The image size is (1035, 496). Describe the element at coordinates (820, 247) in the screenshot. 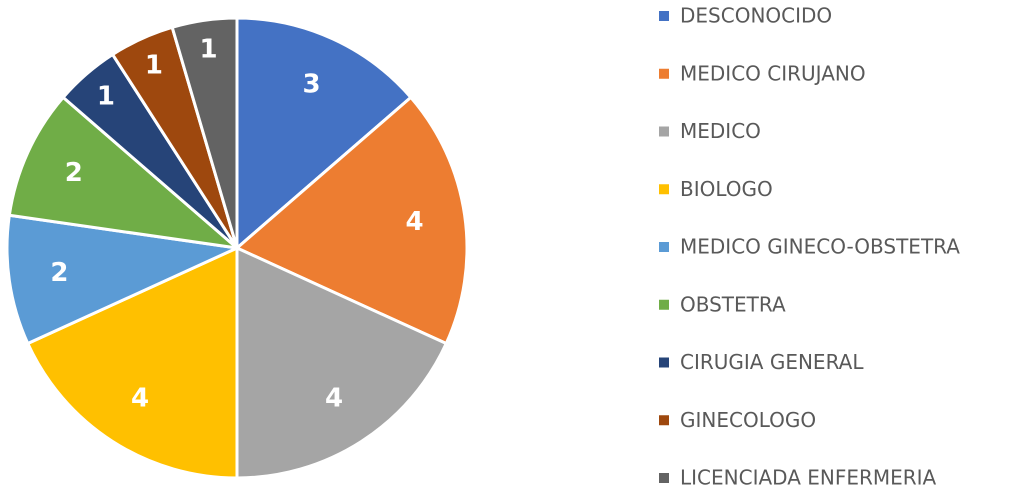

I see `legend-label: MEDICO GINECO-OBSTETRA` at that location.